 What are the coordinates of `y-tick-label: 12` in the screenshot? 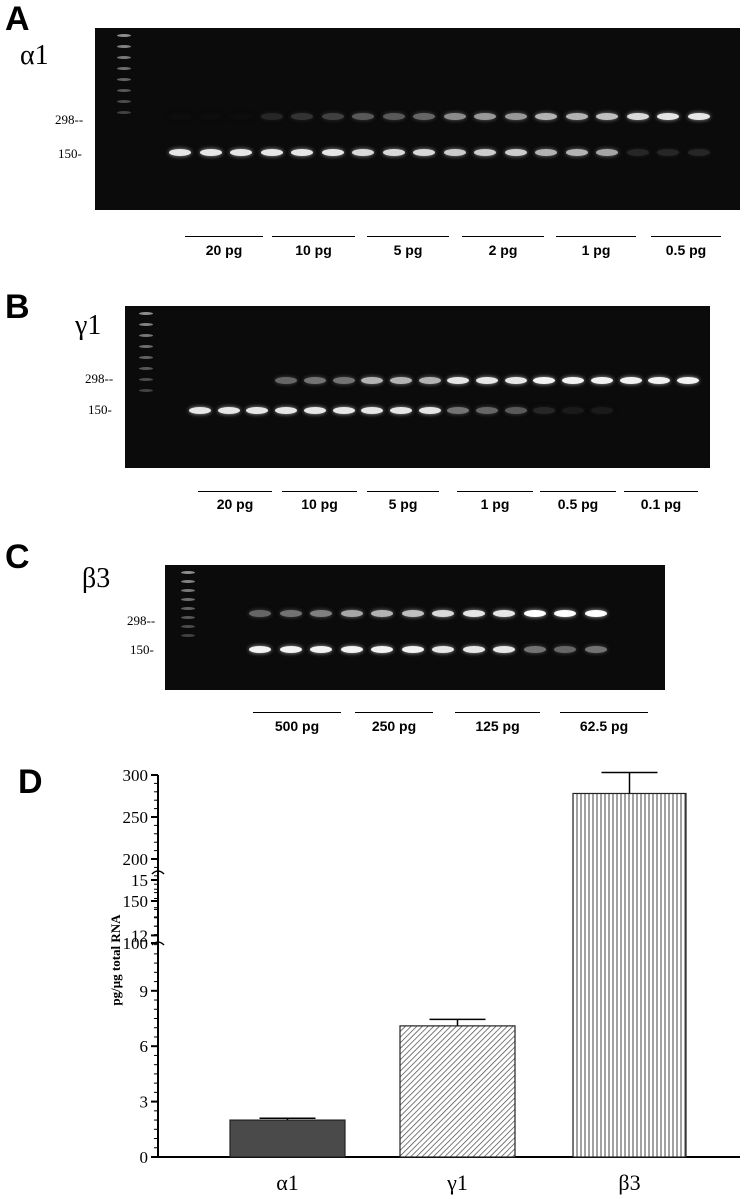 It's located at (139, 935).